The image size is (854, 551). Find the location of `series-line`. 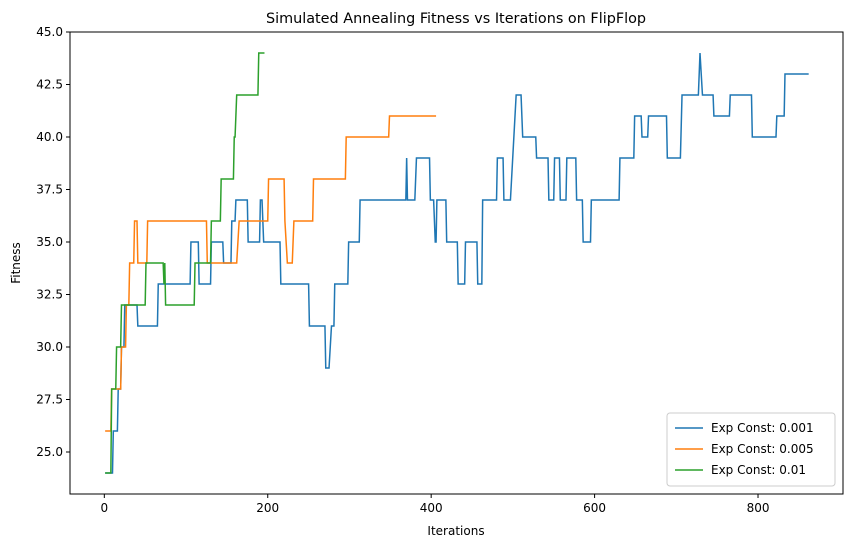

series-line is located at coordinates (185, 263).